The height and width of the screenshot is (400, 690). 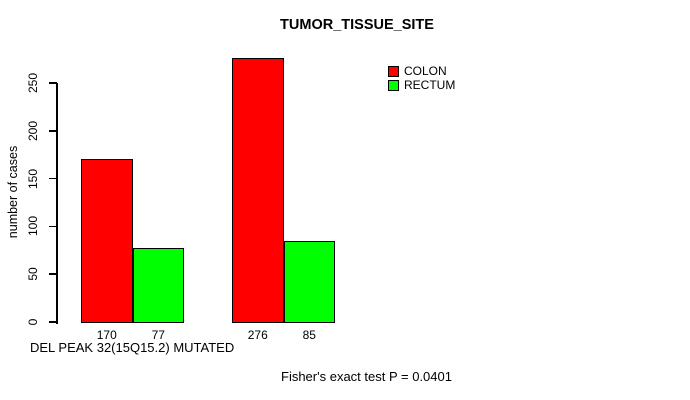 What do you see at coordinates (309, 335) in the screenshot?
I see `bar-value-label: 85` at bounding box center [309, 335].